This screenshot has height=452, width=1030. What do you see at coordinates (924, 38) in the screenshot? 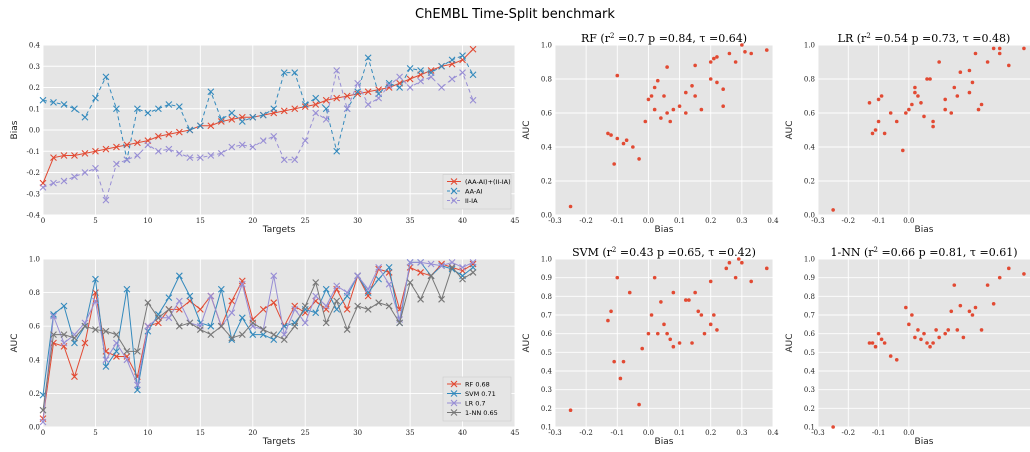
I see `panel-title: LR (r2 =0.54 p =0.73, τ =0.48)` at bounding box center [924, 38].